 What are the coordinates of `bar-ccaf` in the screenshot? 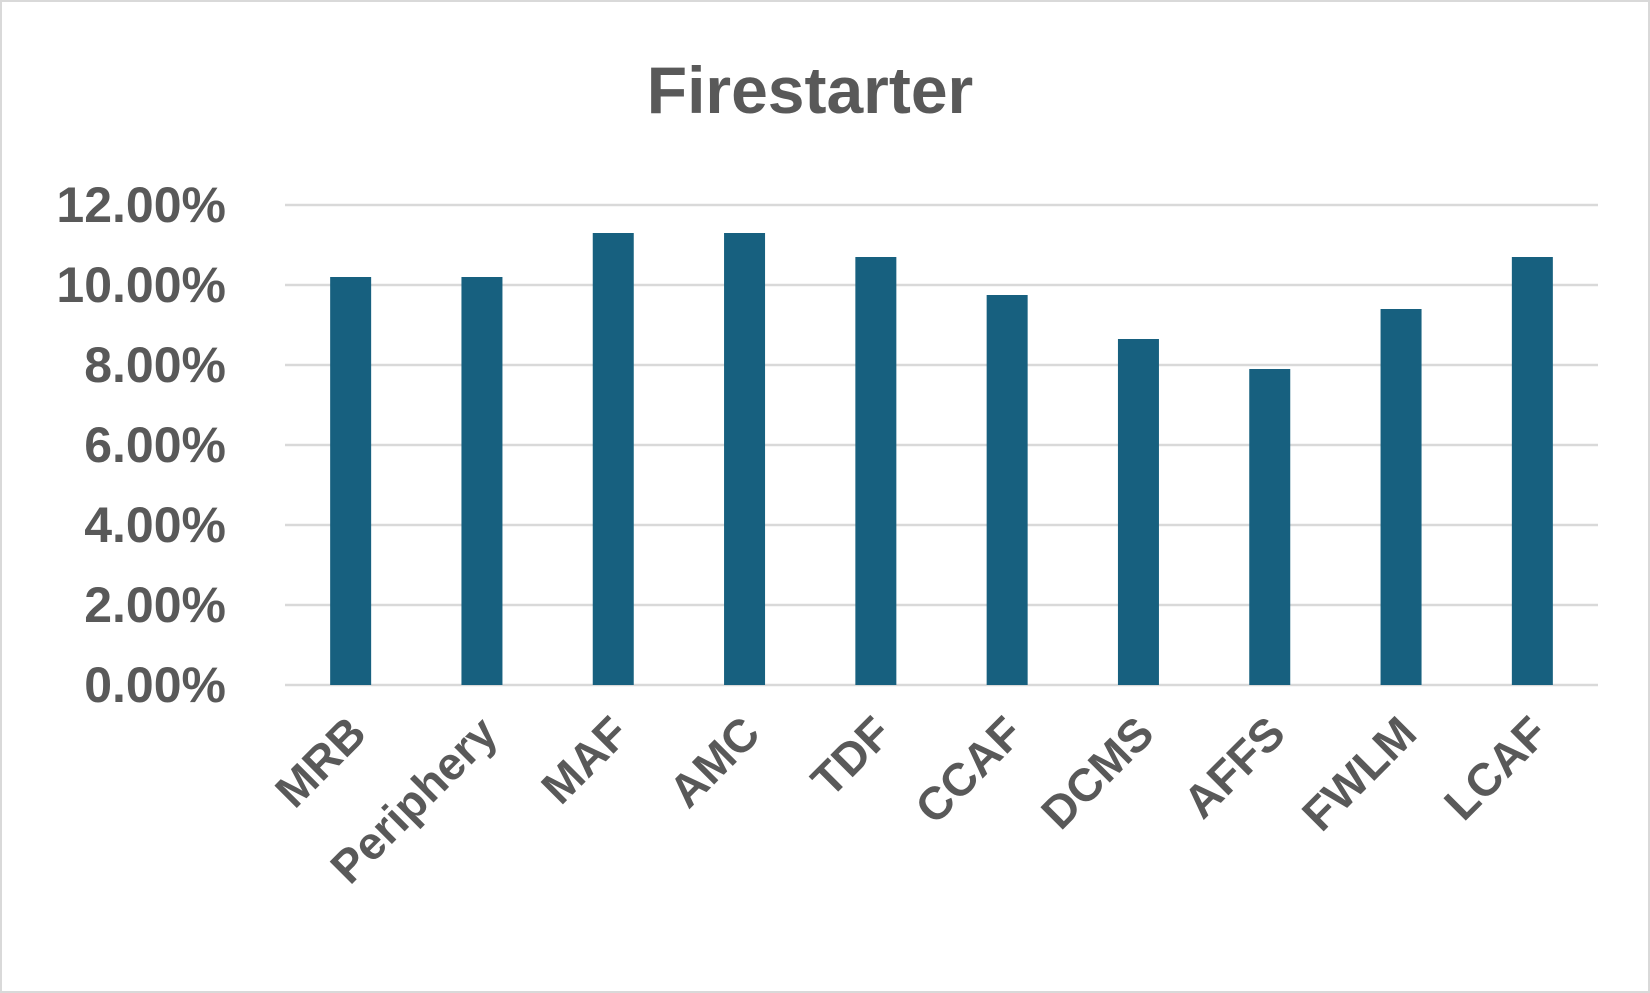 It's located at (1007, 490).